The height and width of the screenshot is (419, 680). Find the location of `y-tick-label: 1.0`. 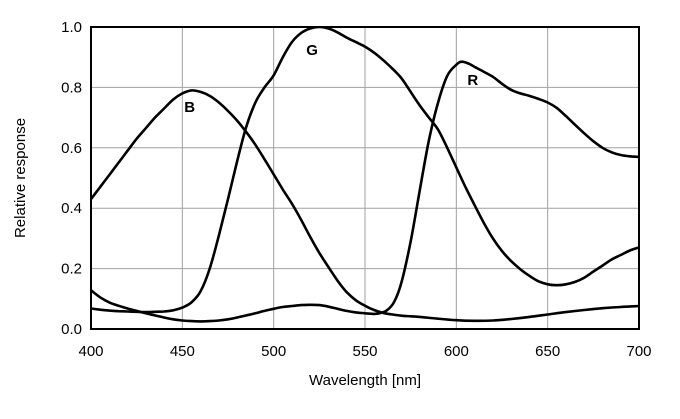

y-tick-label: 1.0 is located at coordinates (71, 27).